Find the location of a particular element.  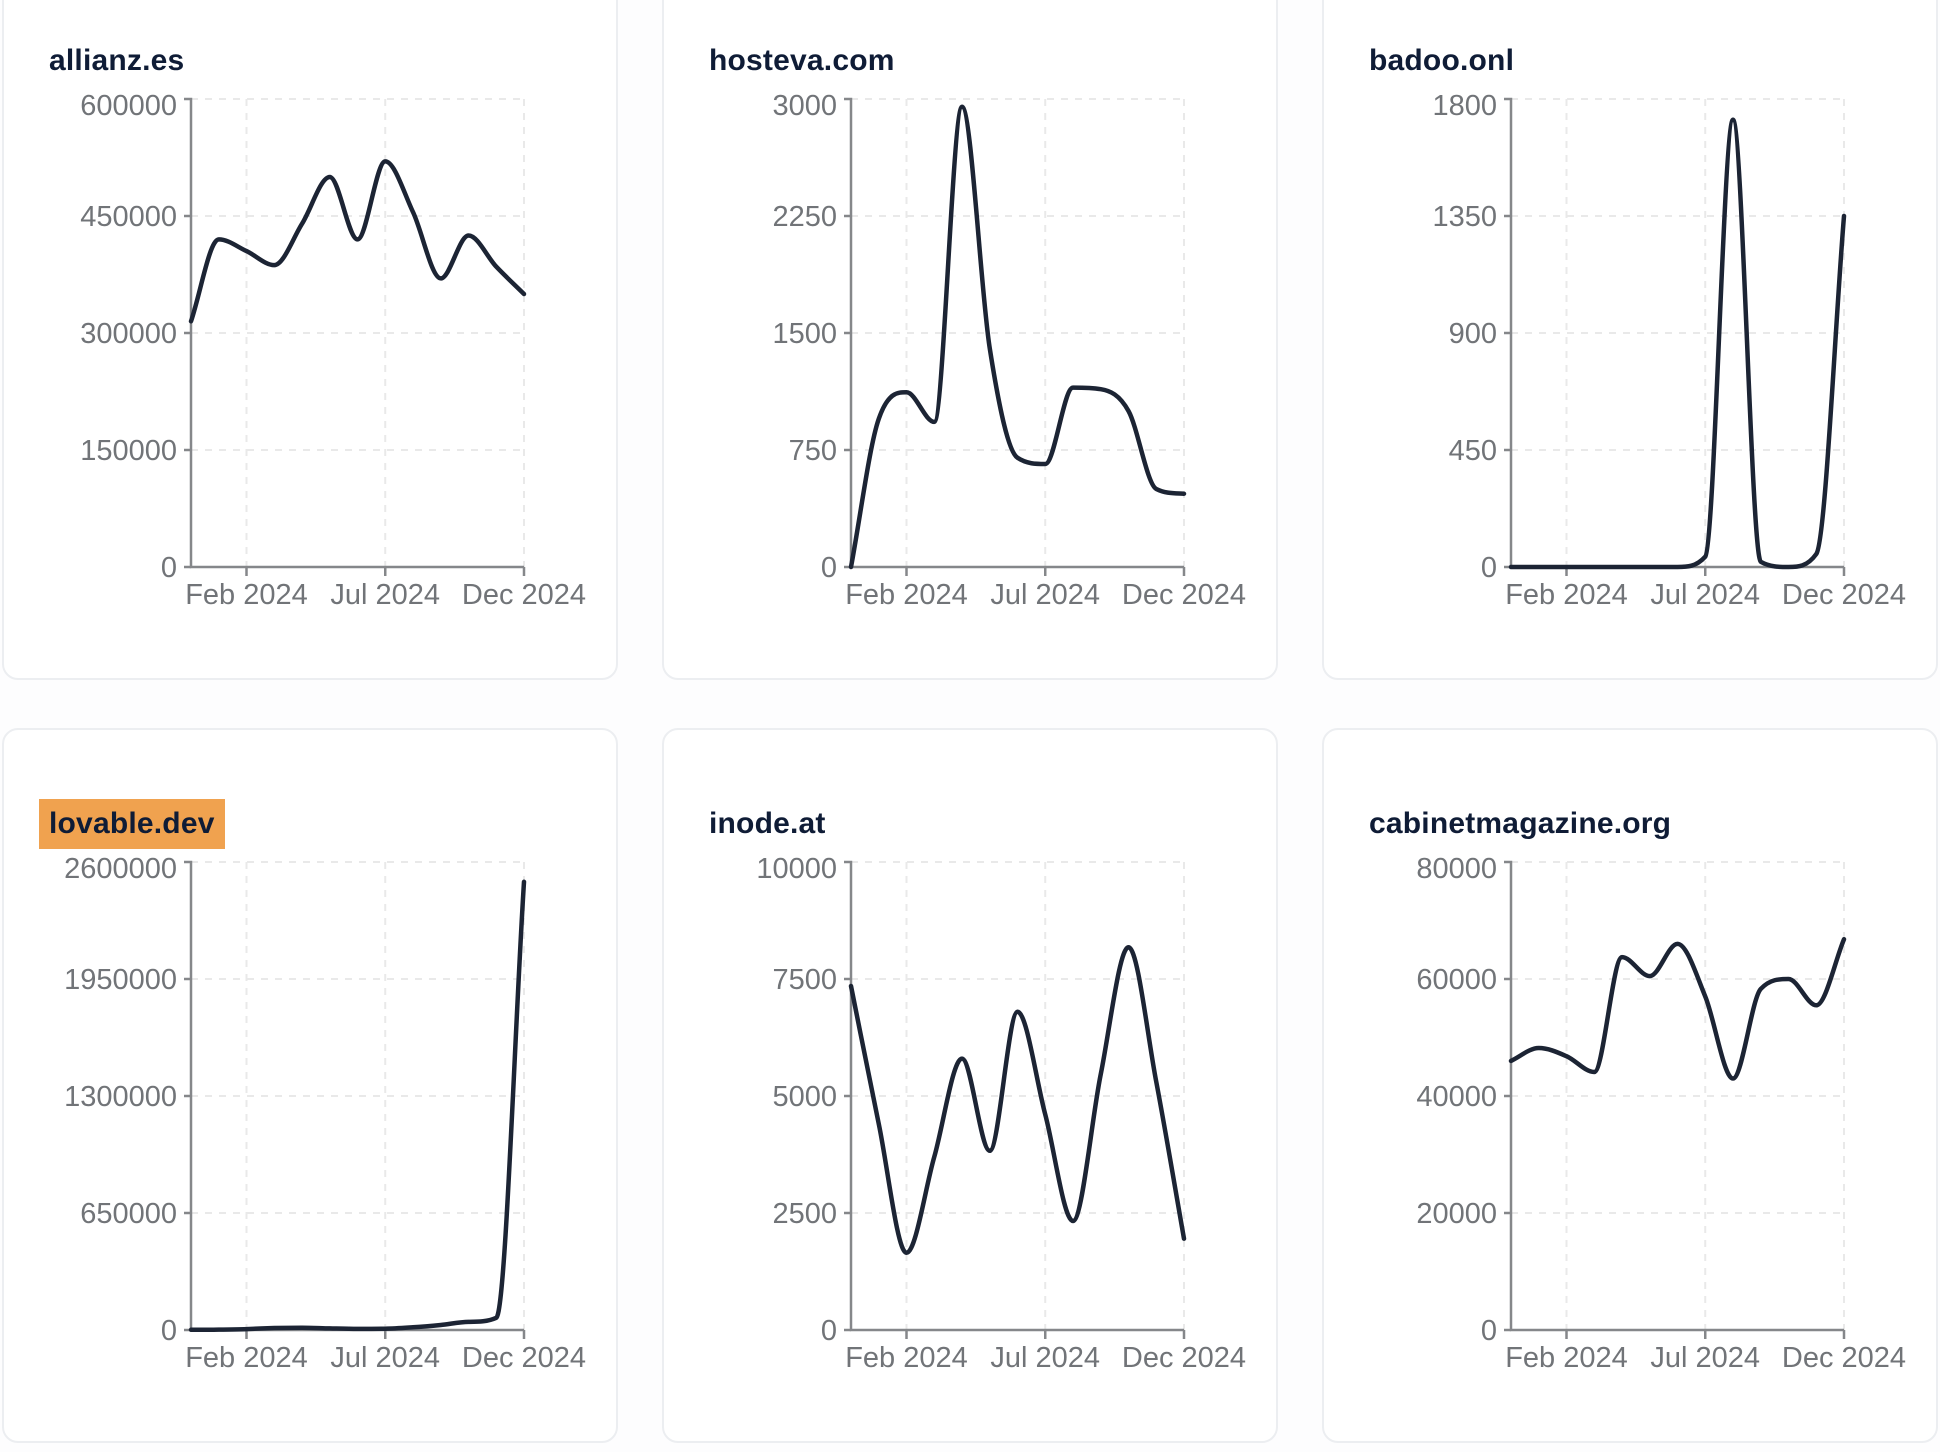

line-chart: 0 750 1500 2250 3000 Feb 2024 Jul 2024 Dec 2024 is located at coordinates (1009, 350).